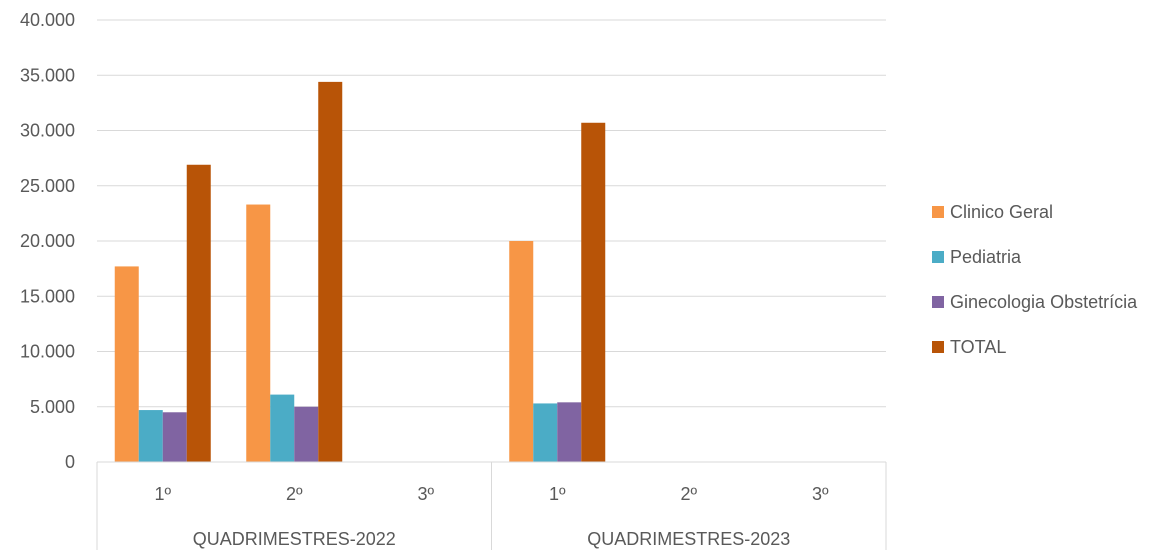 Image resolution: width=1176 pixels, height=550 pixels. I want to click on y-tick-label: 35.000, so click(47, 75).